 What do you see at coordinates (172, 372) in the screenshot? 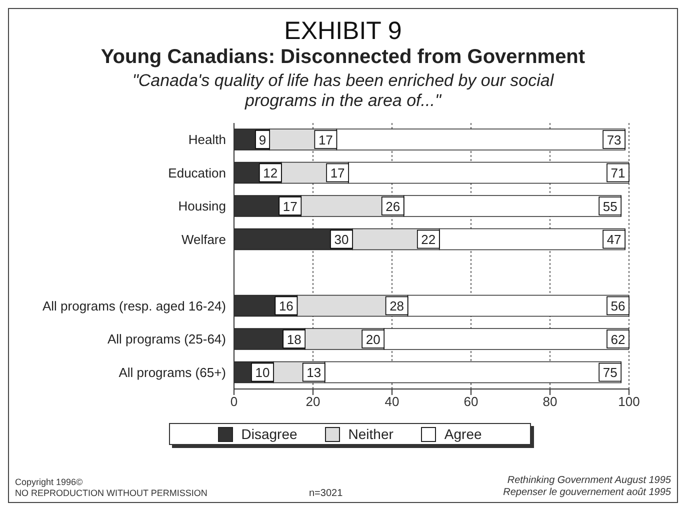
I see `y-tick-label: All programs (65+)` at bounding box center [172, 372].